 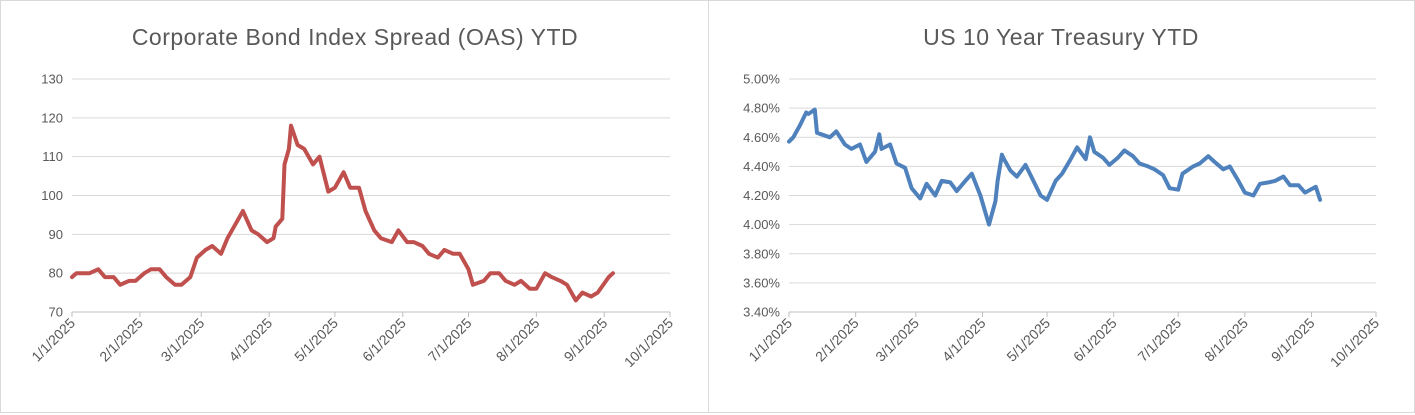 What do you see at coordinates (1055, 167) in the screenshot?
I see `treasury-series-line` at bounding box center [1055, 167].